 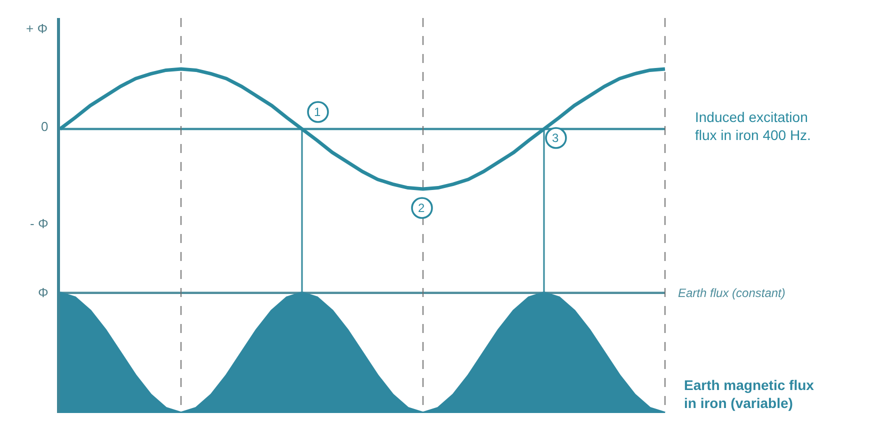 What do you see at coordinates (43, 292) in the screenshot?
I see `text: Φ` at bounding box center [43, 292].